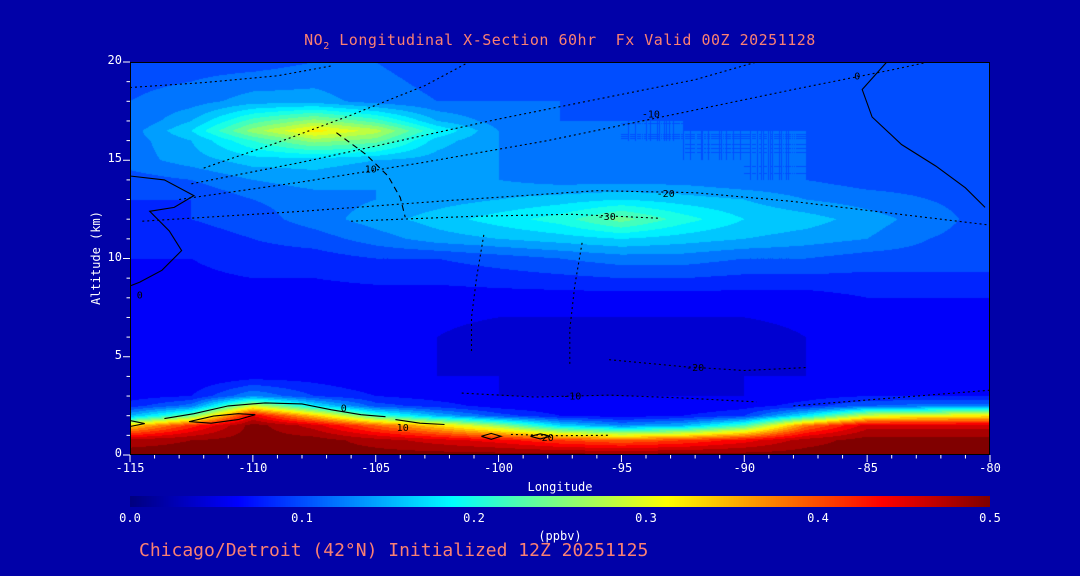 The height and width of the screenshot is (576, 1080). Describe the element at coordinates (560, 501) in the screenshot. I see `colorbar` at that location.